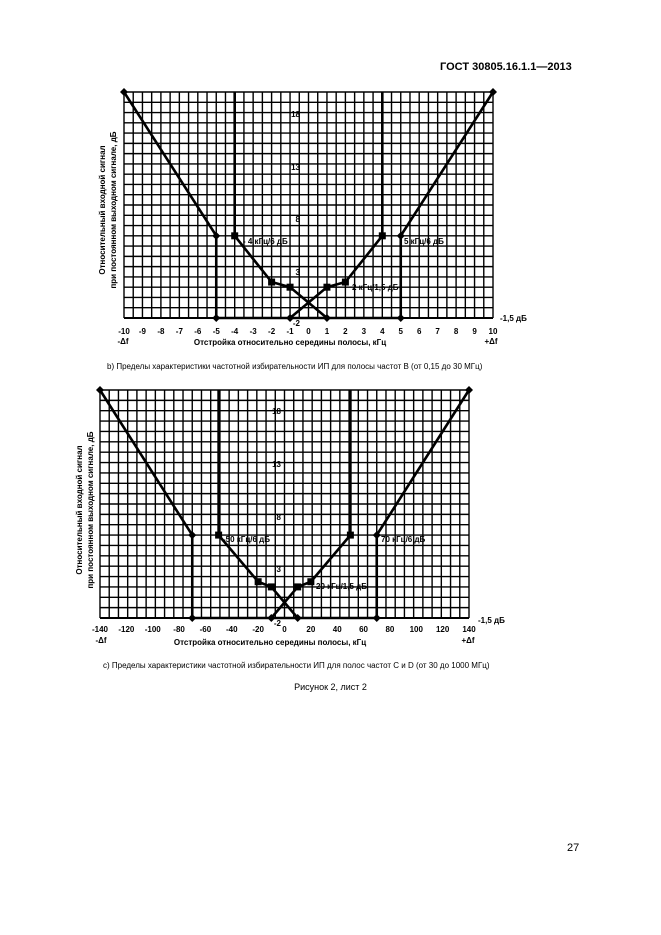 This screenshot has height=935, width=661. Describe the element at coordinates (290, 331) in the screenshot. I see `x-tick: -1` at that location.